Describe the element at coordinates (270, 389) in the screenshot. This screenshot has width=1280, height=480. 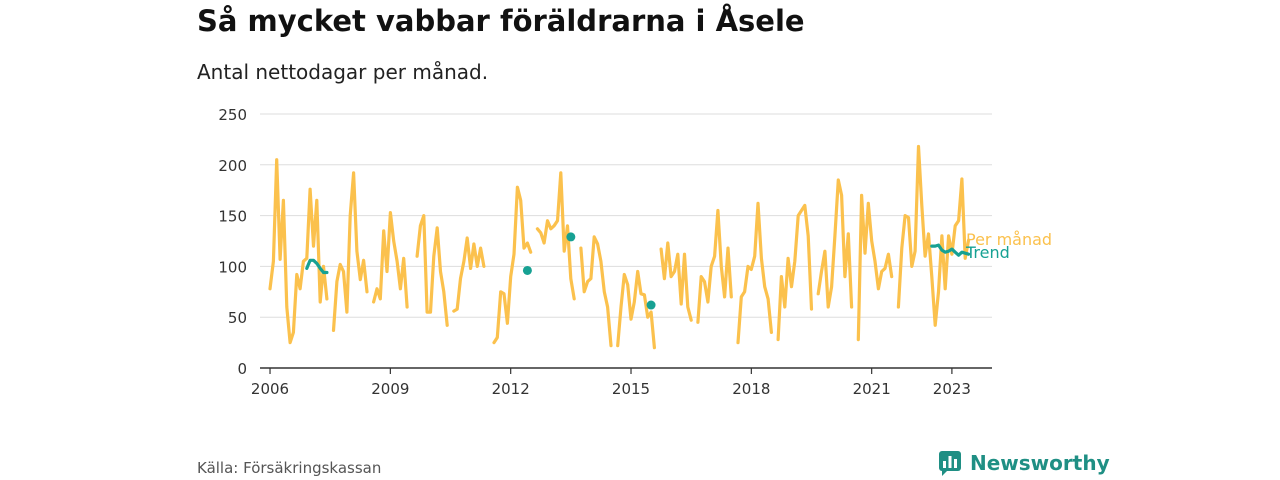
I see `x-tick-label: 2006` at that location.